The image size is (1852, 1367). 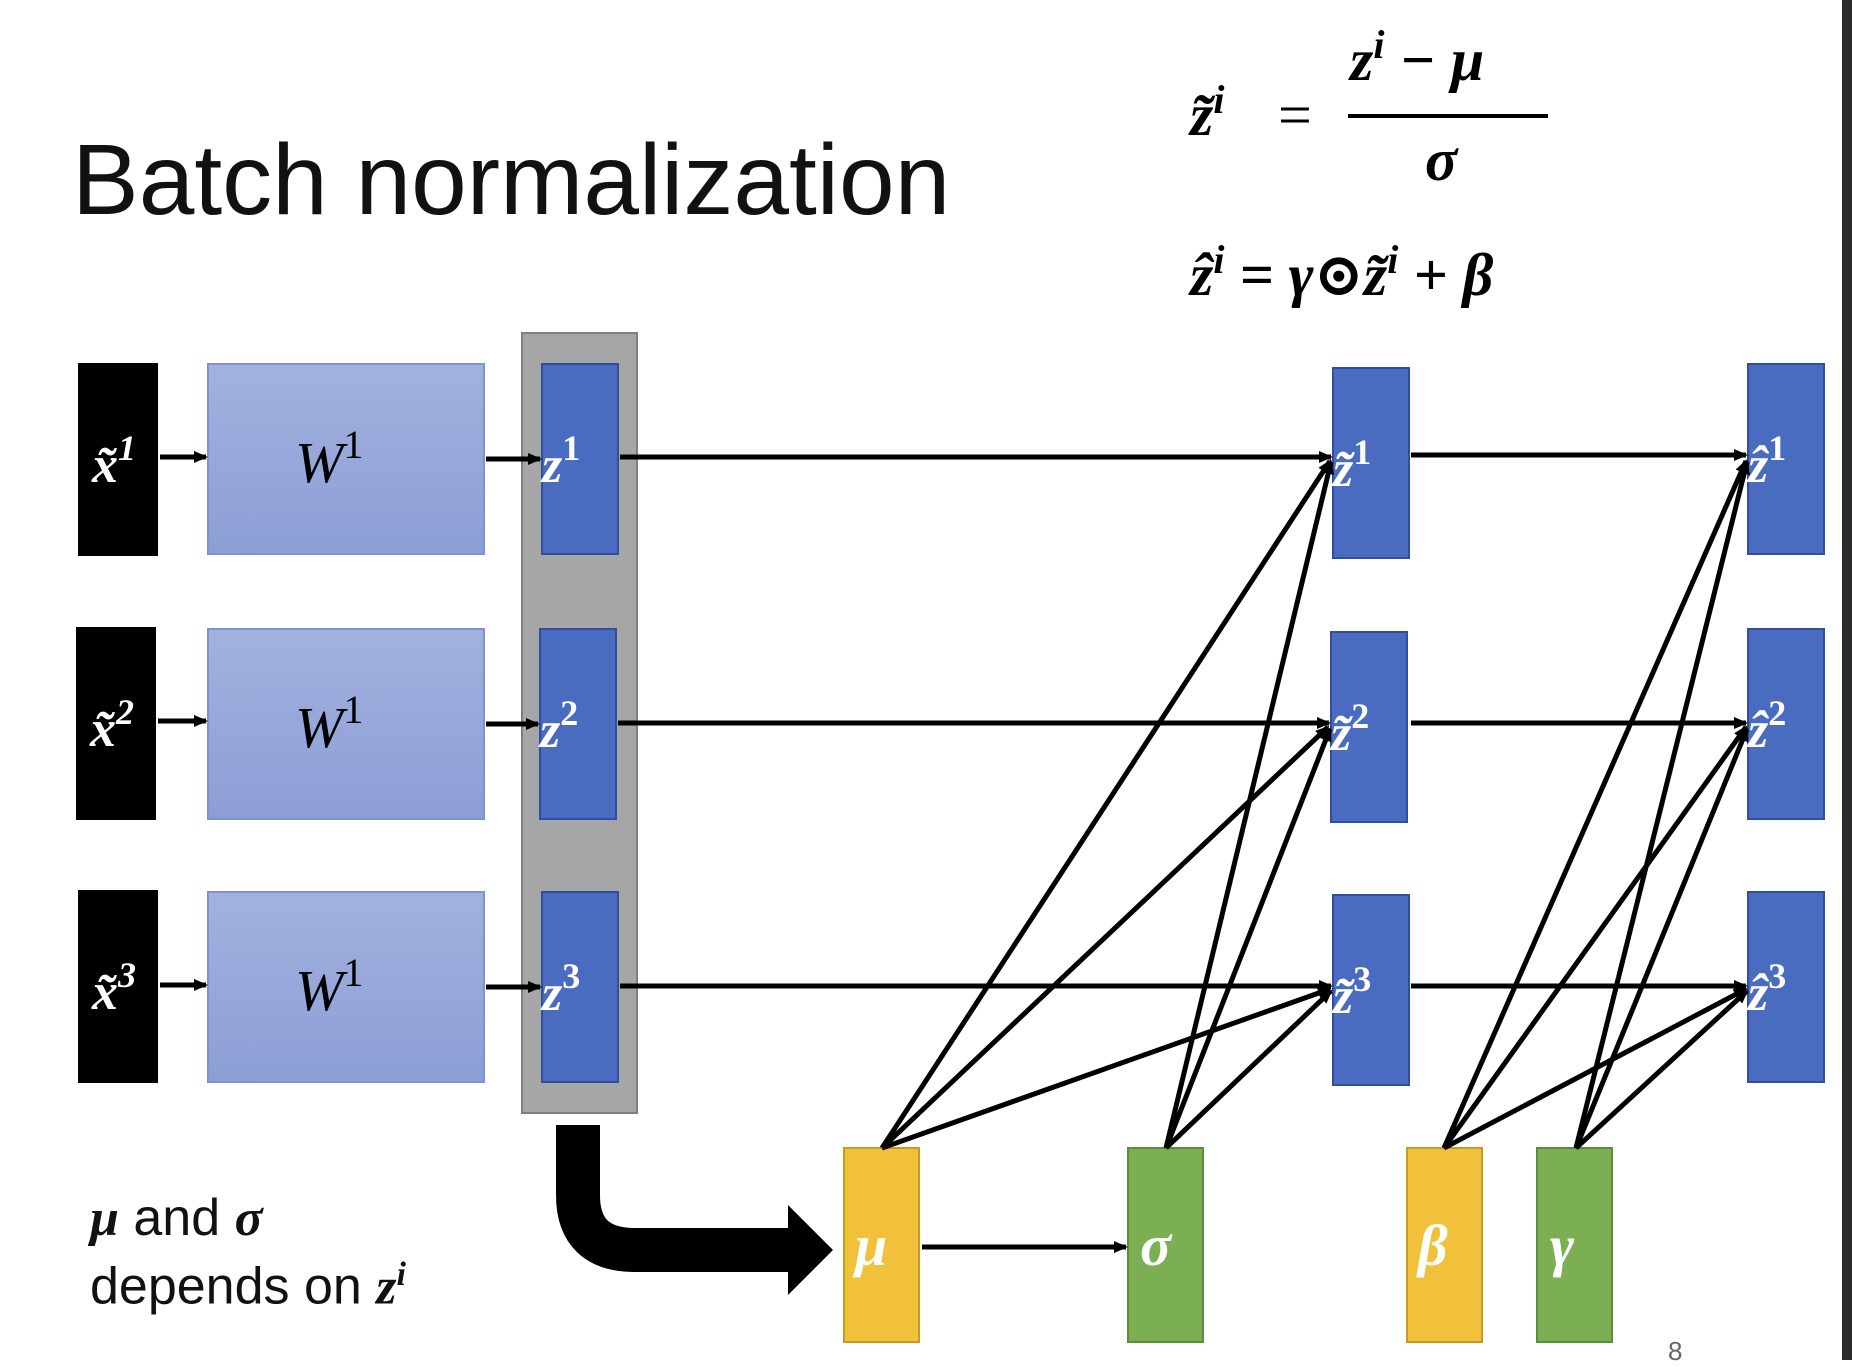 I want to click on arrow-std-ztilde3, so click(x=1248, y=1069).